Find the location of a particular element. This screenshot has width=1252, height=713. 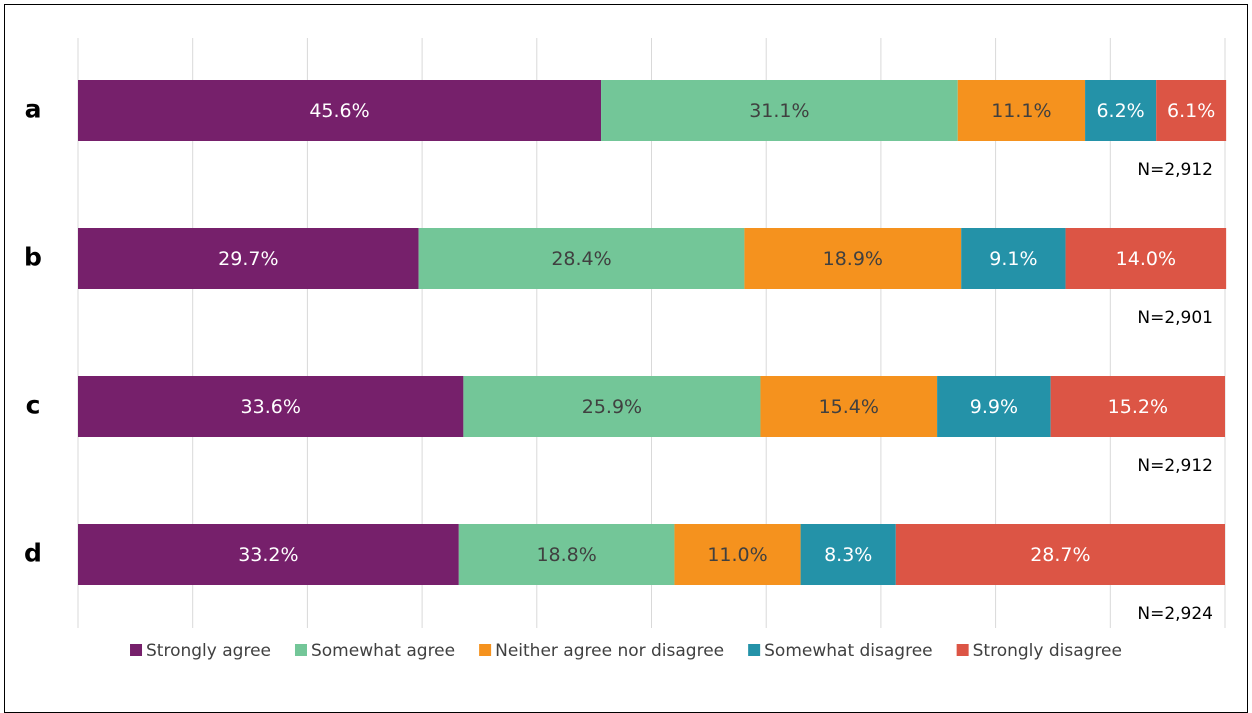

data-label: 25.9% is located at coordinates (612, 407).